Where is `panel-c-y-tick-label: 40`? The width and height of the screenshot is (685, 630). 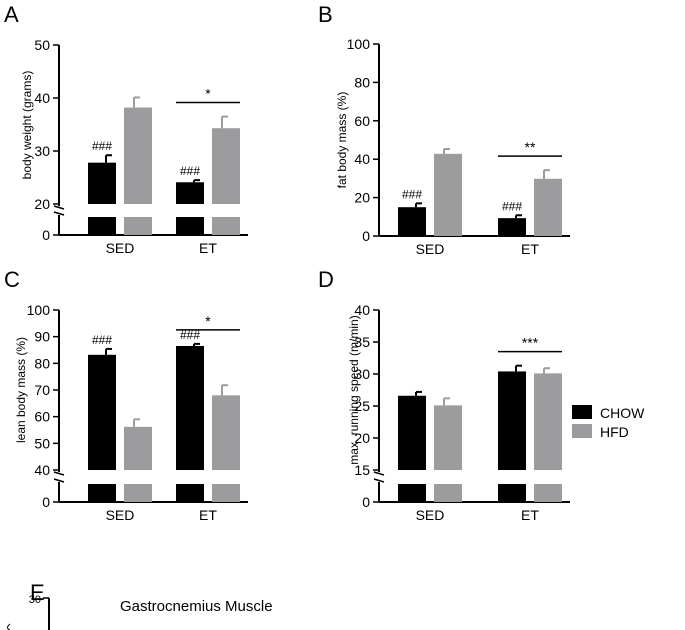 panel-c-y-tick-label: 40 is located at coordinates (42, 470).